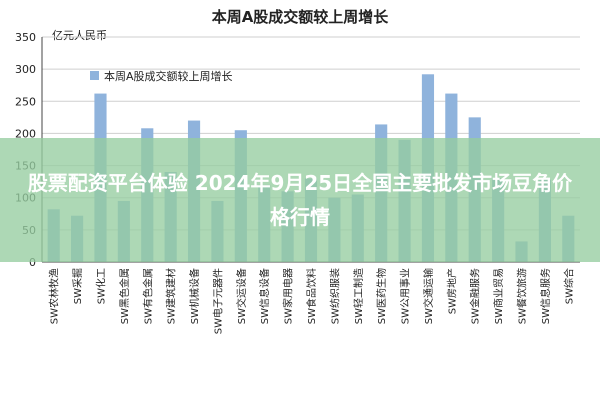 The height and width of the screenshot is (400, 600). Describe the element at coordinates (94, 75) in the screenshot. I see `legend-swatch` at that location.